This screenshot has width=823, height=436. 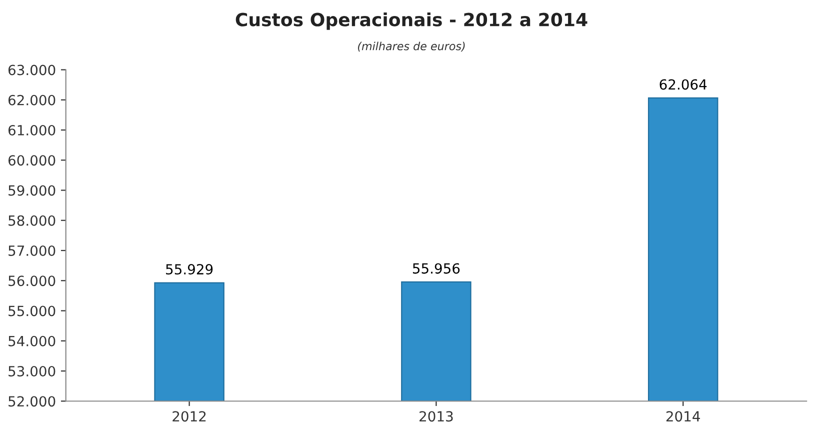 I want to click on y-tick-label: 58.000, so click(x=32, y=220).